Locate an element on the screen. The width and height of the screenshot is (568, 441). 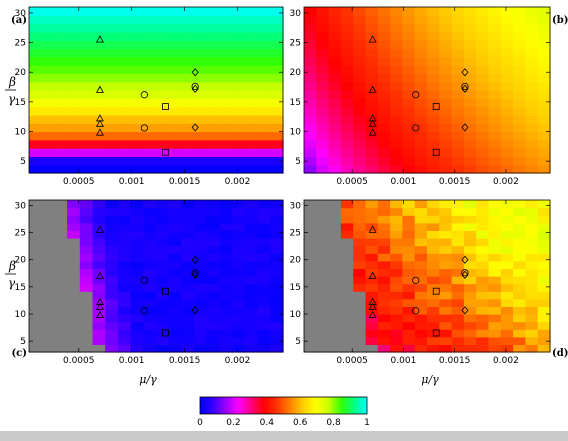
panel-label: (a) is located at coordinates (19, 20).